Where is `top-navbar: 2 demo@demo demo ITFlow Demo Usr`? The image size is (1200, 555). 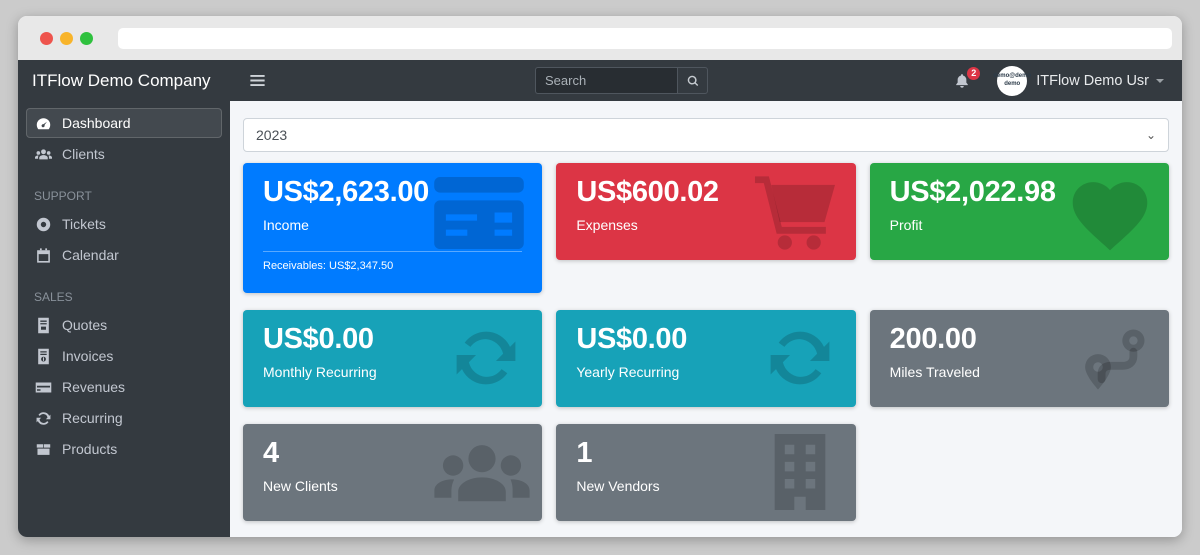
top-navbar: 2 demo@demo demo ITFlow Demo Usr is located at coordinates (706, 80).